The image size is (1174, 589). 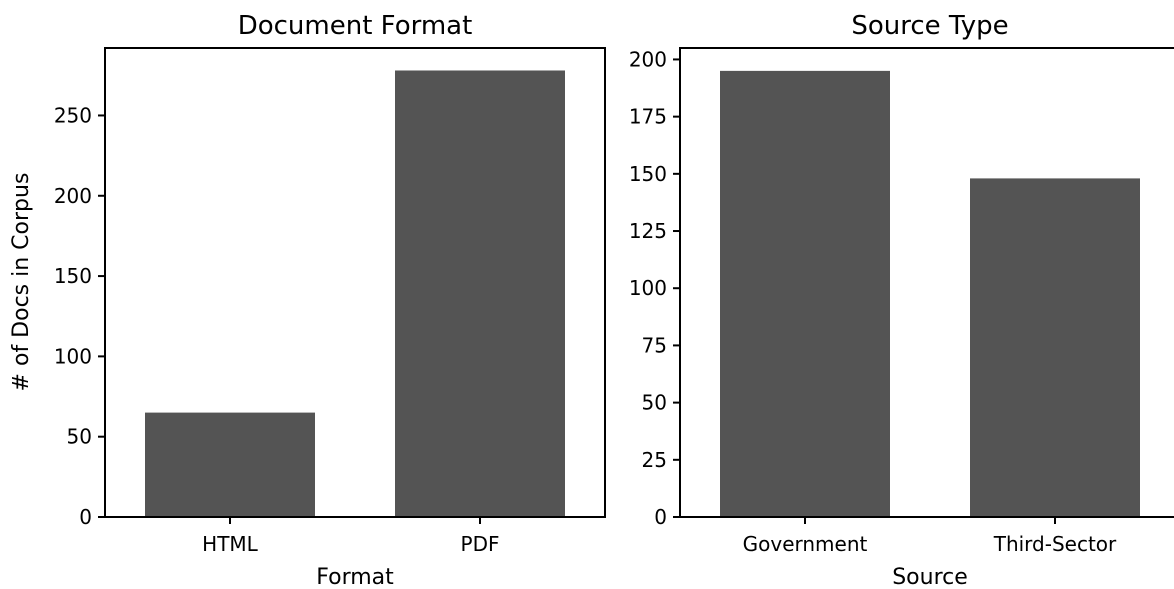 I want to click on bar-pdf, so click(x=480, y=293).